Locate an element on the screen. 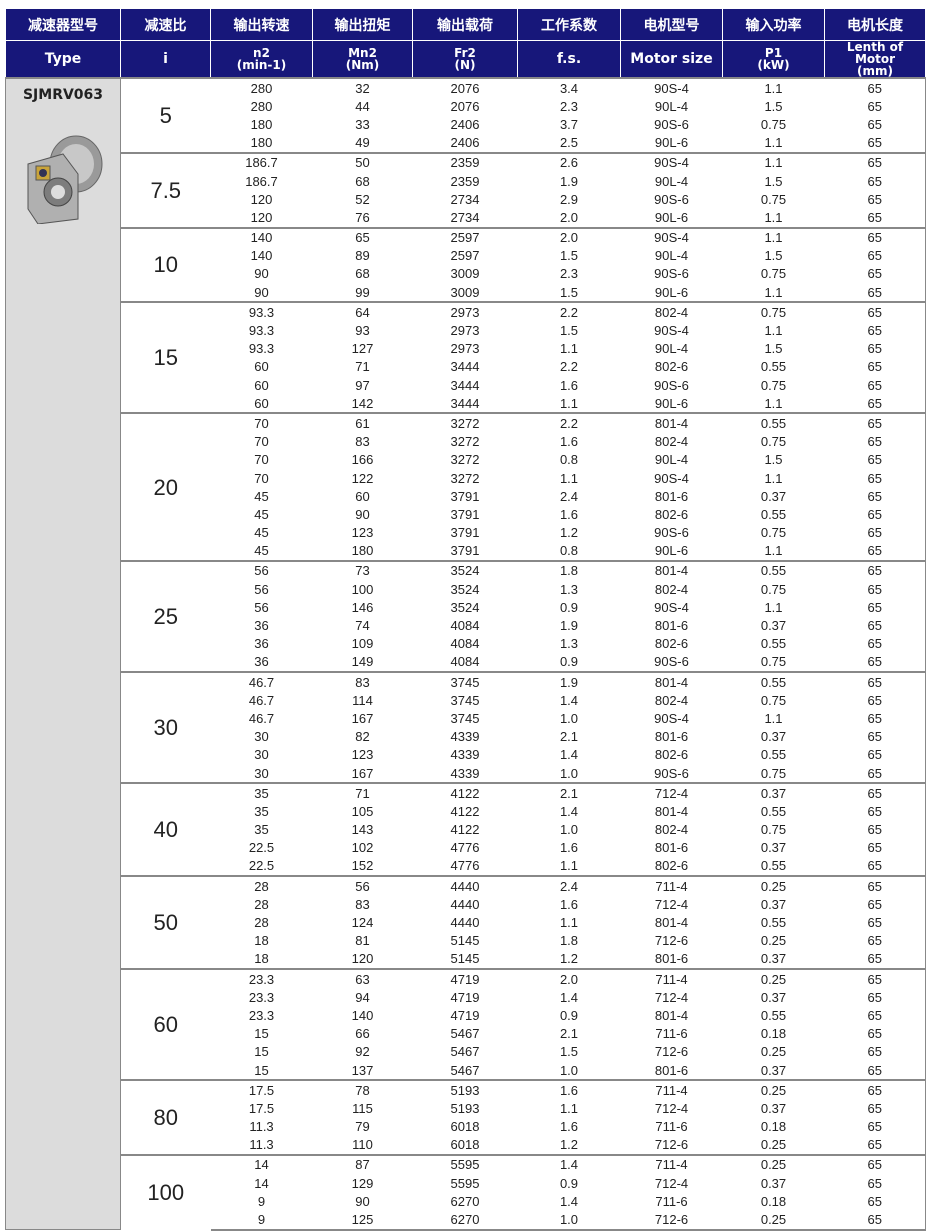 The image size is (930, 1231). data-cell: 70 is located at coordinates (261, 442).